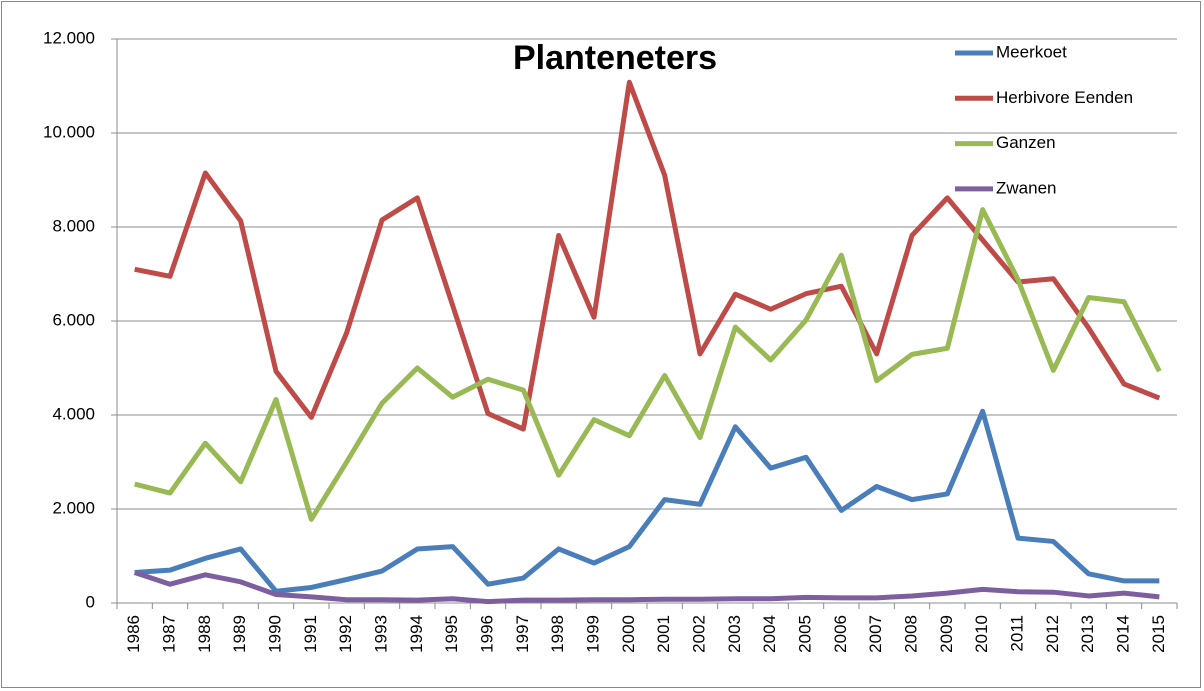 The height and width of the screenshot is (691, 1204). I want to click on x-tick-label: 1994, so click(416, 634).